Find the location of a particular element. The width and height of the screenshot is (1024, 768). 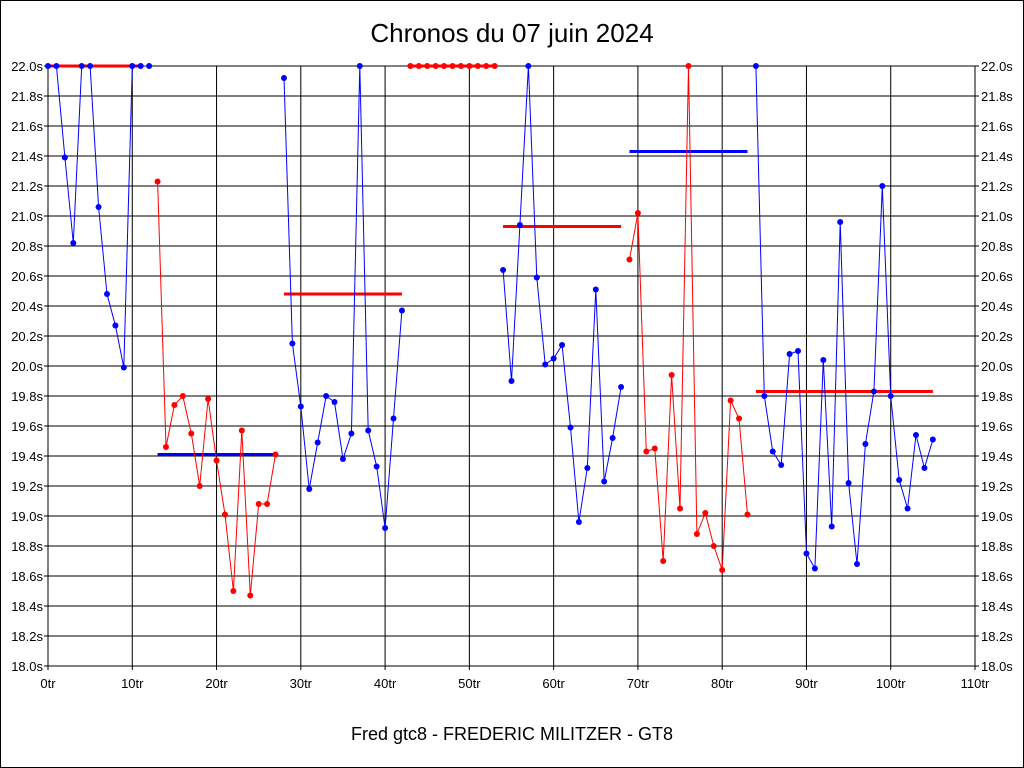

y-tick-label-left: 20.4s is located at coordinates (27, 306).